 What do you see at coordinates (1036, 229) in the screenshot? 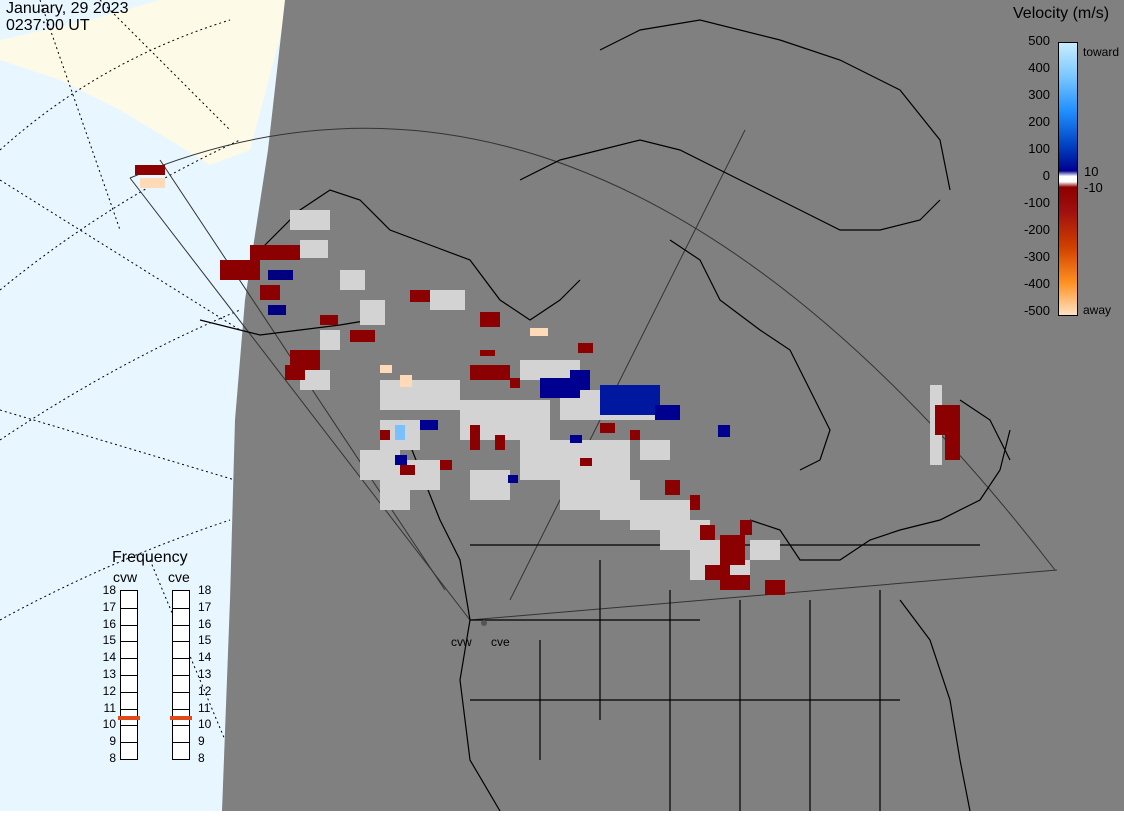
I see `colorbar-tick-label: -200` at bounding box center [1036, 229].